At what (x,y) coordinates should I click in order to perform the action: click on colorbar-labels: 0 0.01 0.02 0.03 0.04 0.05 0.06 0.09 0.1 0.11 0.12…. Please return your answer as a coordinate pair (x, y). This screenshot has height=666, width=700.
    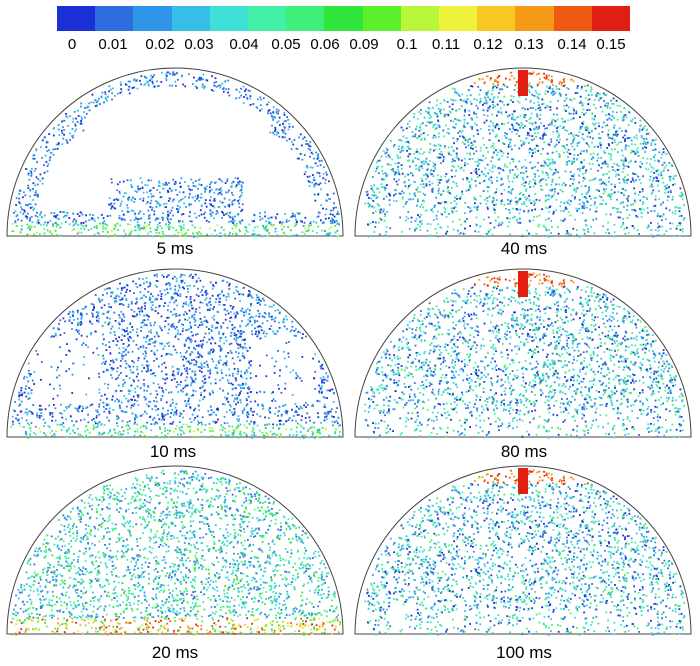
    Looking at the image, I should click on (350, 46).